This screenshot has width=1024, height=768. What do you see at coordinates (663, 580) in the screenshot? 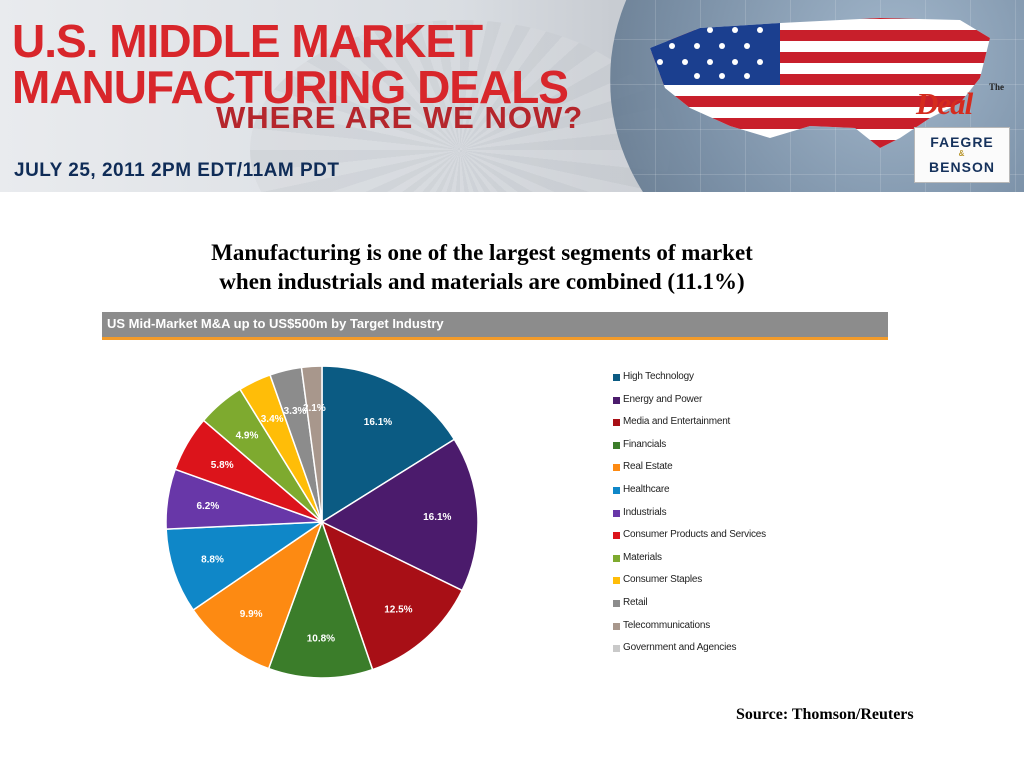
I see `legend-label: Consumer Staples` at bounding box center [663, 580].